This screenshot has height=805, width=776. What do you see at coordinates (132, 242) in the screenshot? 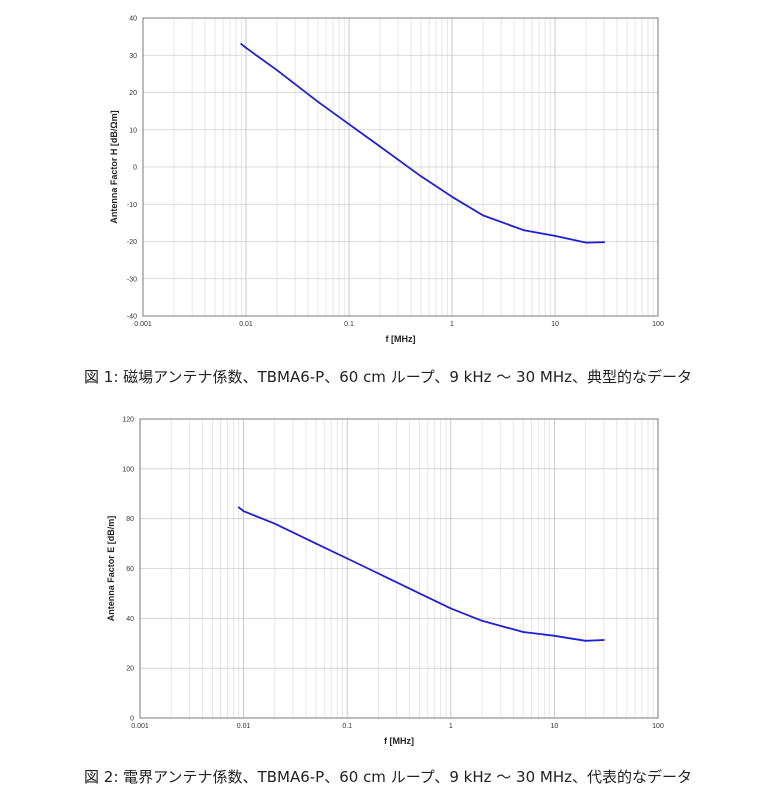
I see `y-tick-label: -20` at bounding box center [132, 242].